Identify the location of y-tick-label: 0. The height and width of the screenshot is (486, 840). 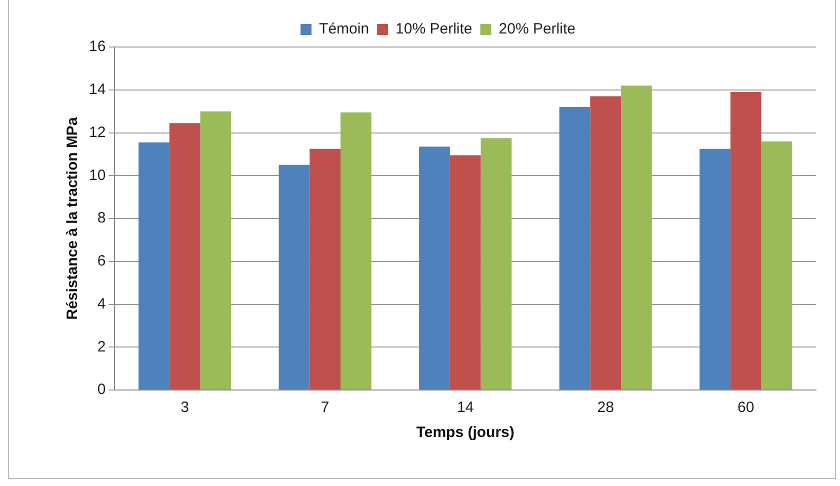
(101, 389).